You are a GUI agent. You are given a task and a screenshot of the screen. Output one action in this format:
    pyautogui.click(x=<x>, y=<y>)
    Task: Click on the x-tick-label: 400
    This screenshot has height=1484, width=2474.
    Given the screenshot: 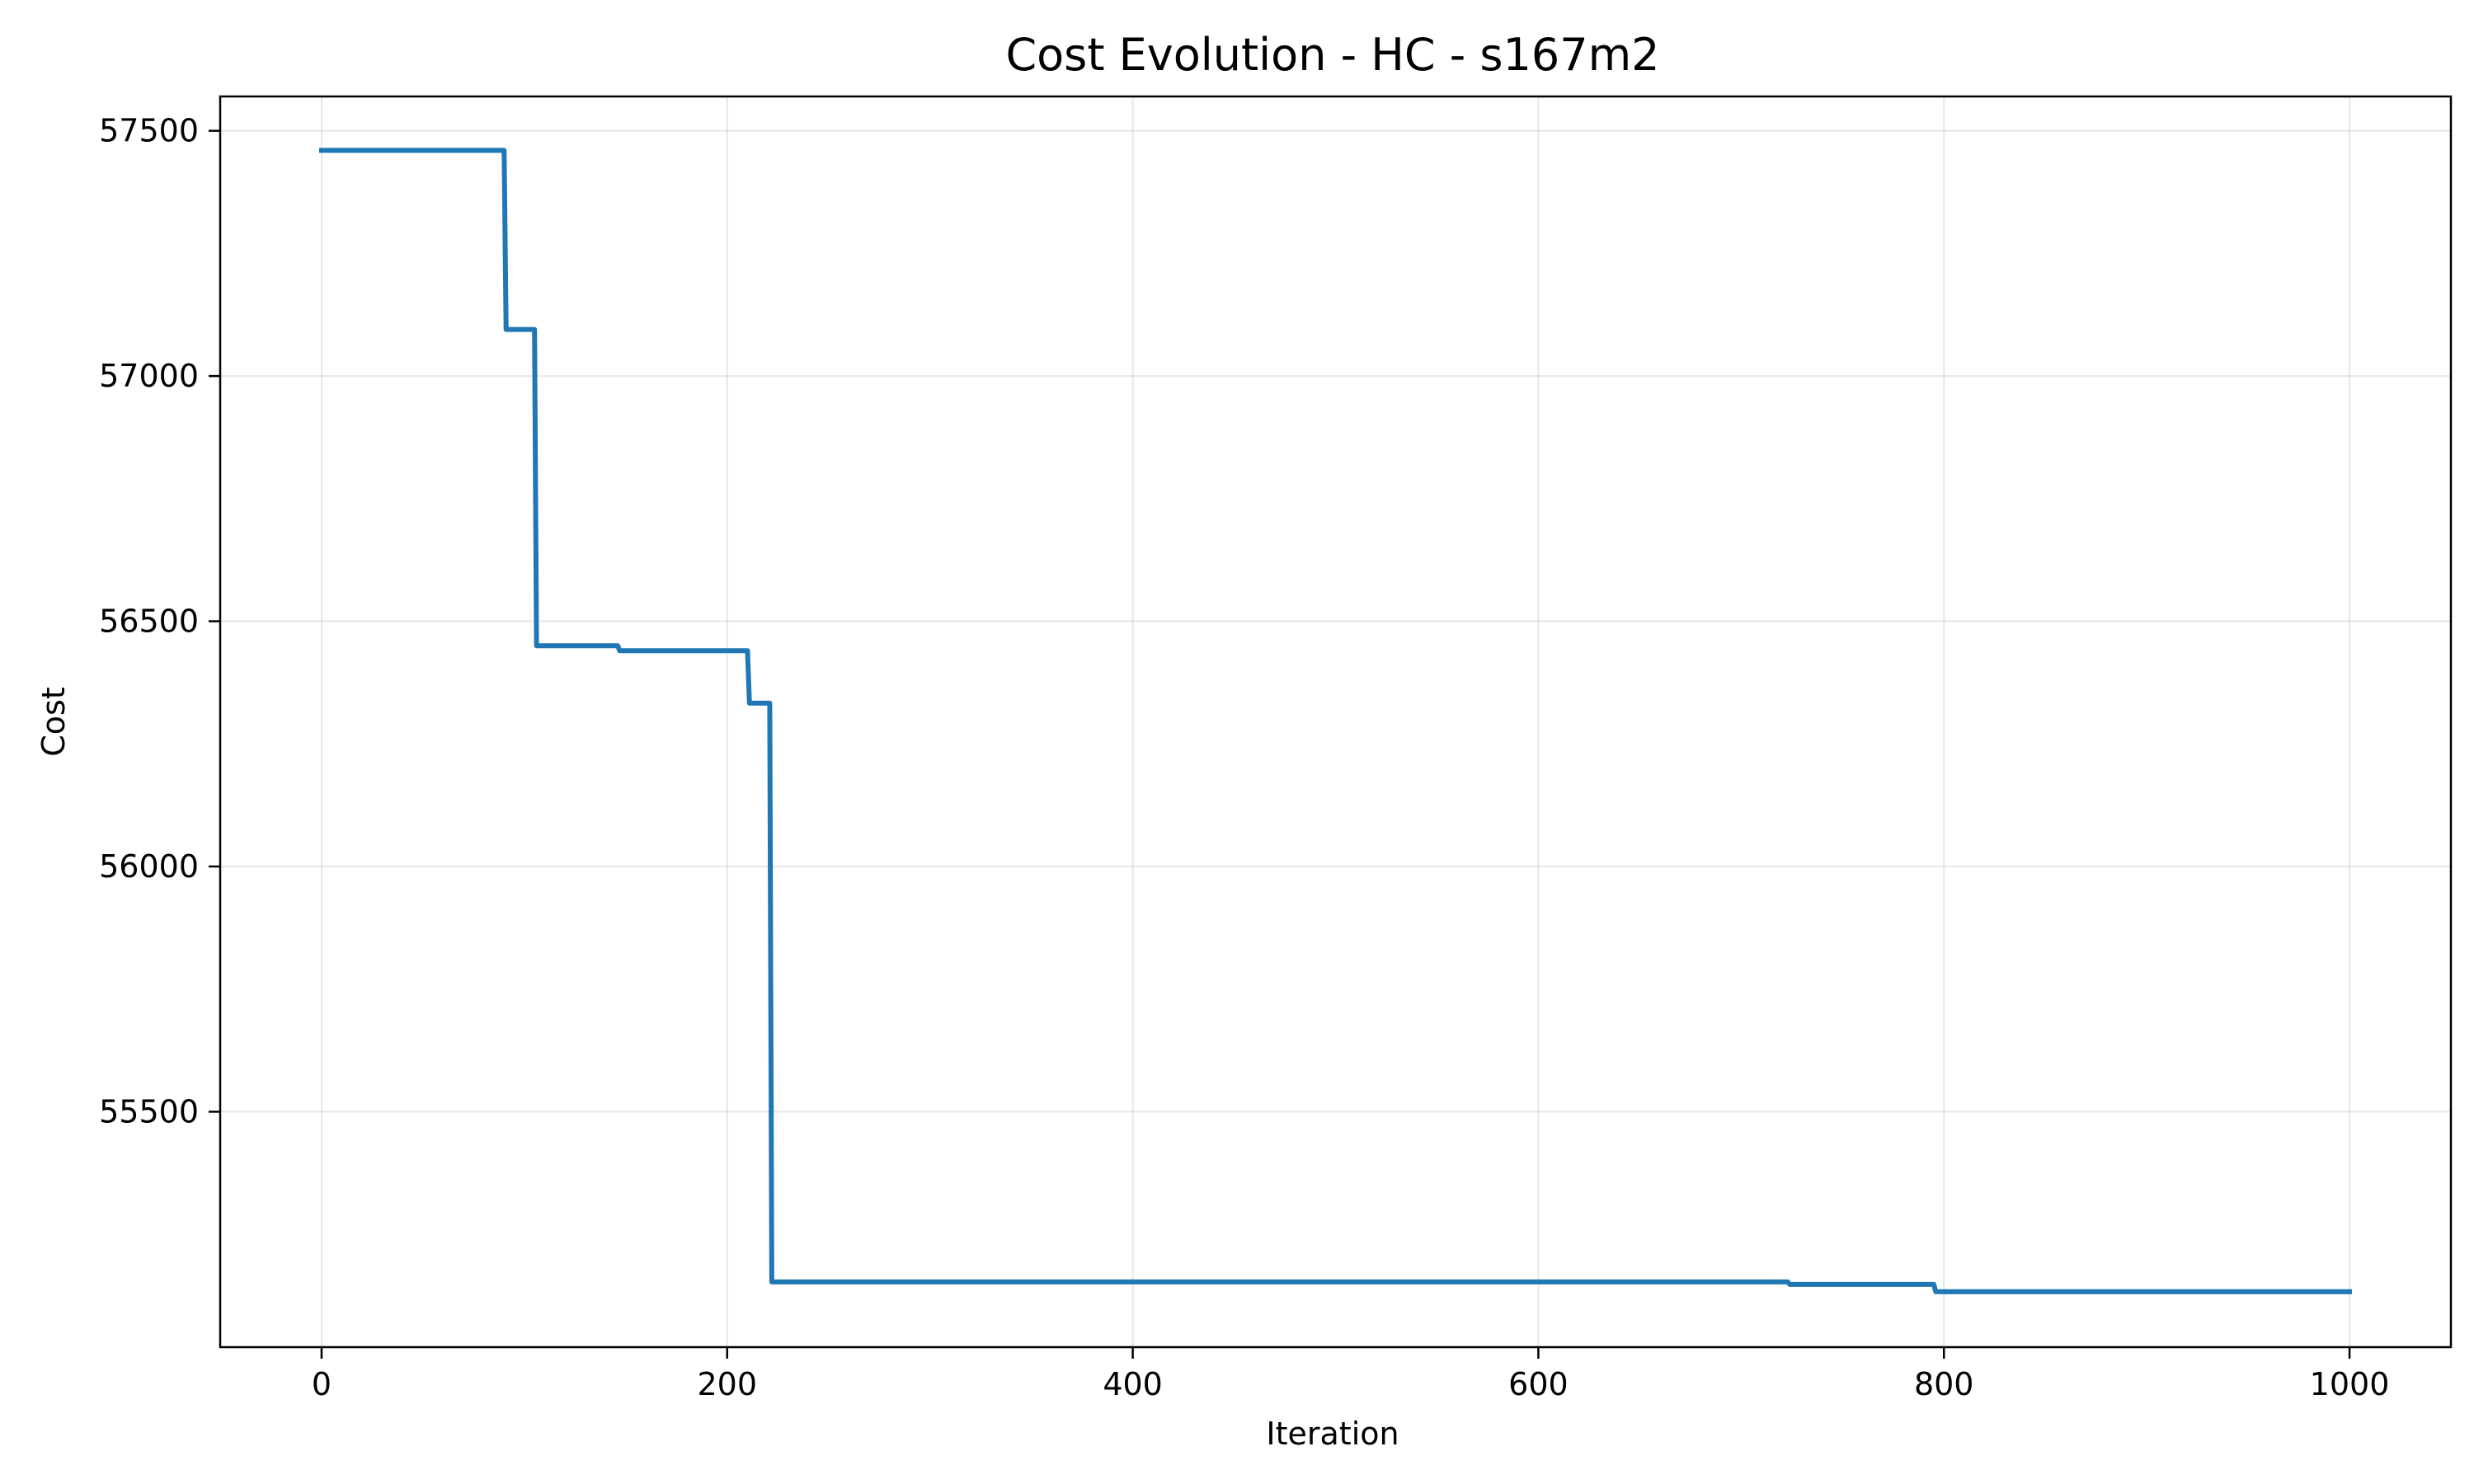 What is the action you would take?
    pyautogui.click(x=1133, y=1384)
    